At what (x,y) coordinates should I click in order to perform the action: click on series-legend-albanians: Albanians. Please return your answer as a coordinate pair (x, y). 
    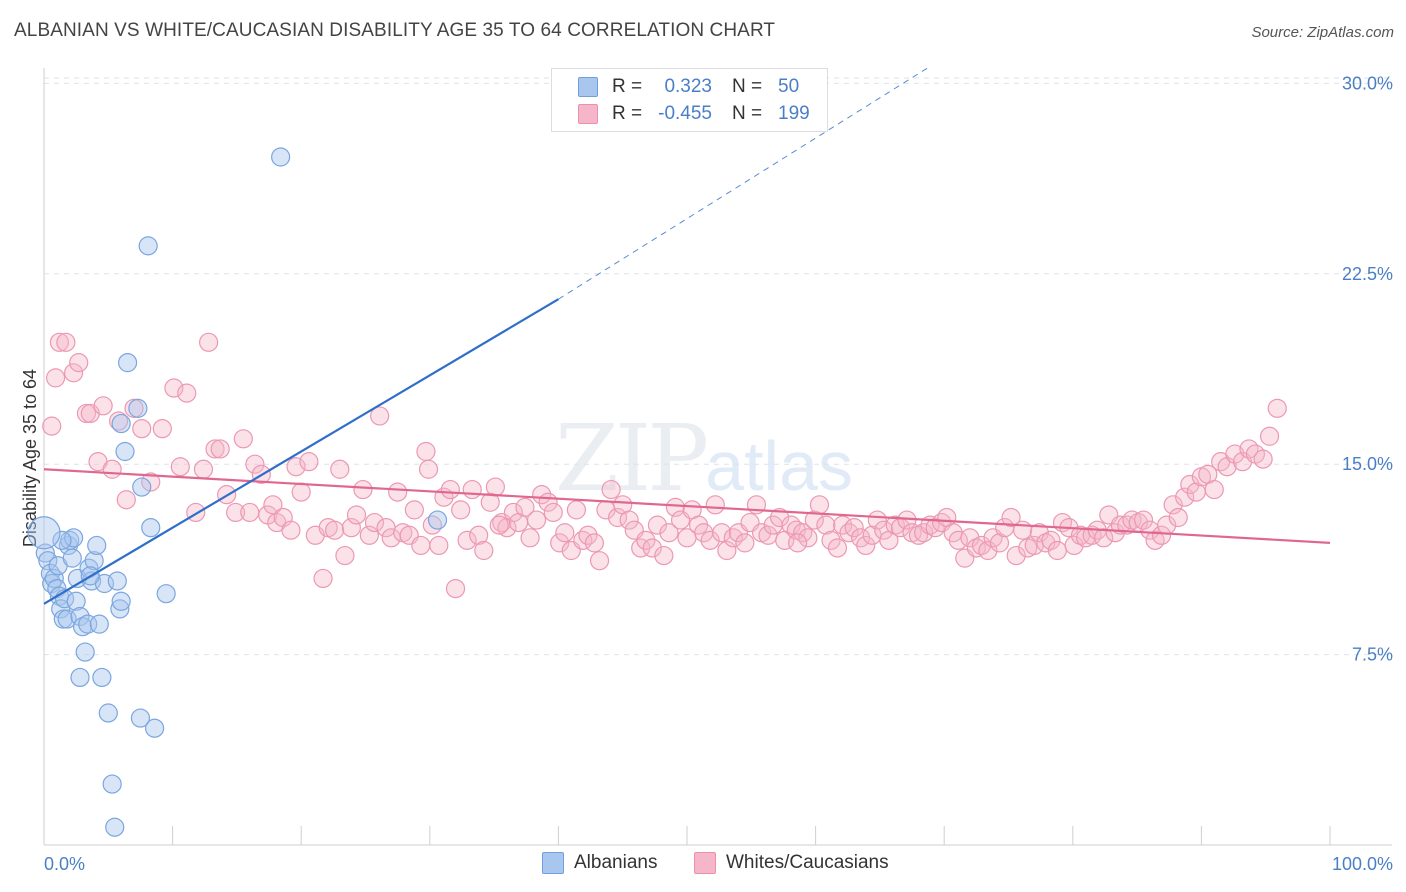
    Looking at the image, I should click on (599, 863).